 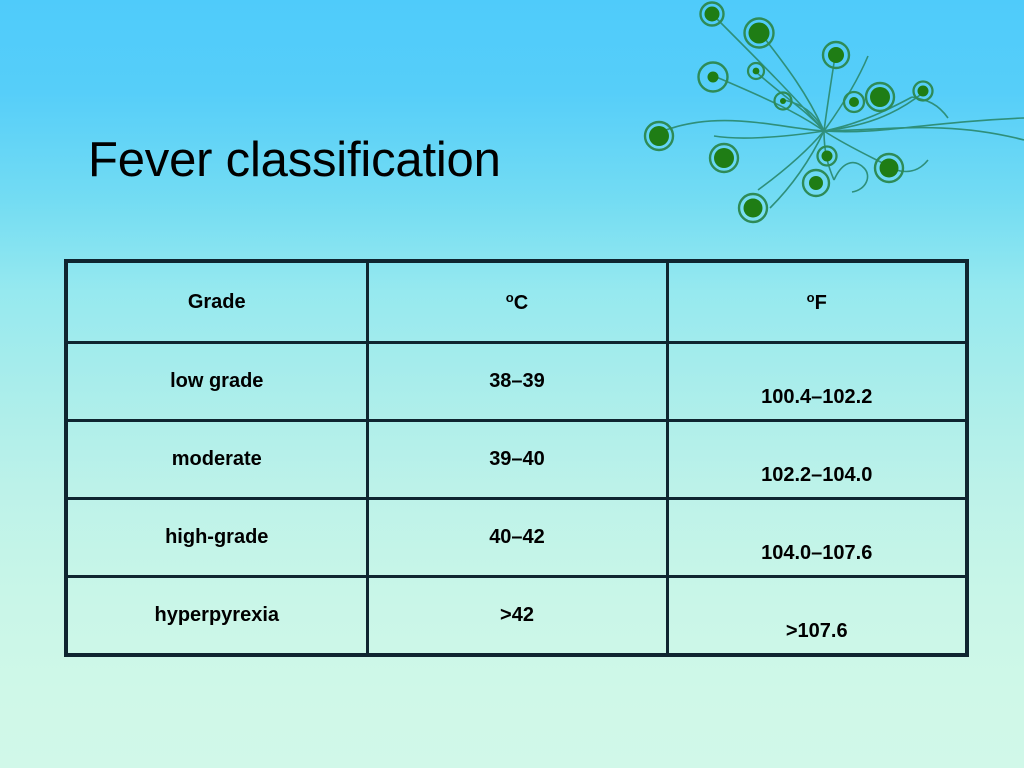 I want to click on table-row: hyperpyrexia >42 >107.6, so click(x=516, y=616).